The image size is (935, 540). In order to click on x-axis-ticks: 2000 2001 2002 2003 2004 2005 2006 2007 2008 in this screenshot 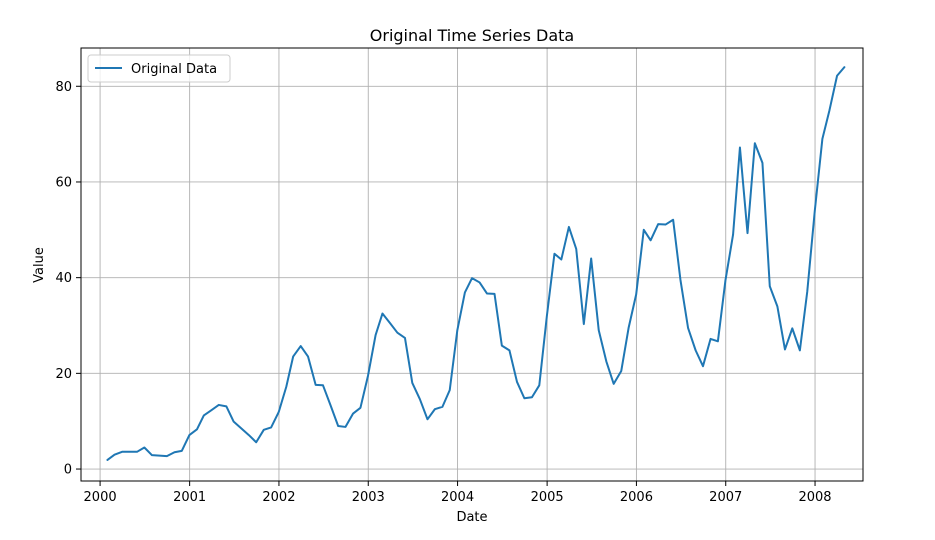, I will do `click(458, 493)`.